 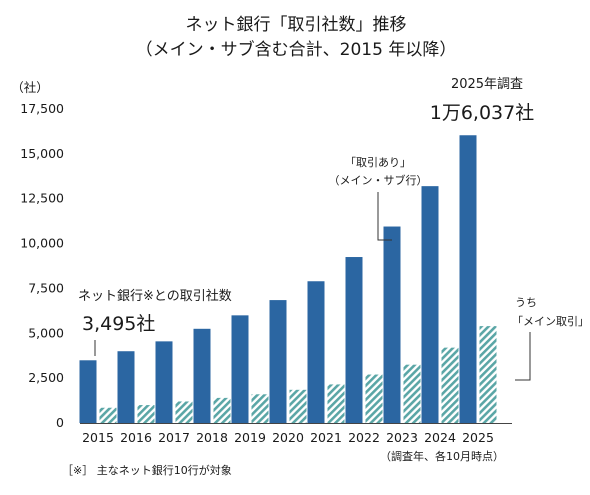 What do you see at coordinates (46, 377) in the screenshot?
I see `y-tick-label: 2,500` at bounding box center [46, 377].